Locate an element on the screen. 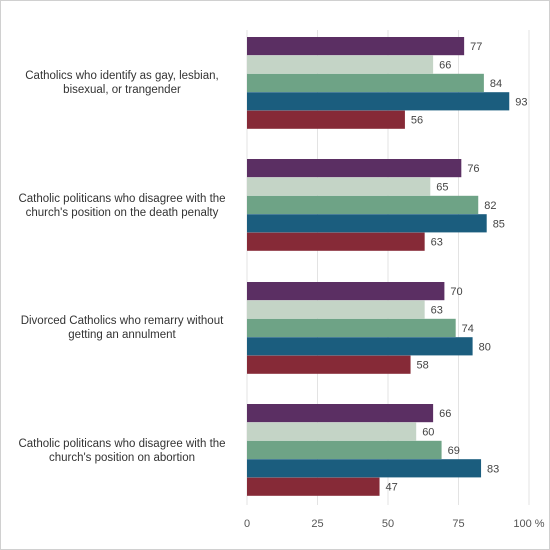  x-tick-label-50: 50 is located at coordinates (388, 524).